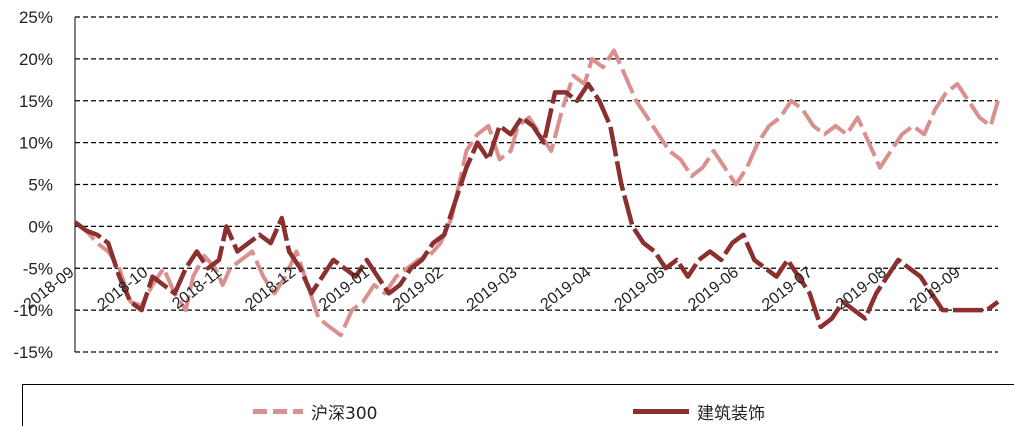 The width and height of the screenshot is (1014, 426). I want to click on y-tick-label: -5%, so click(38, 268).